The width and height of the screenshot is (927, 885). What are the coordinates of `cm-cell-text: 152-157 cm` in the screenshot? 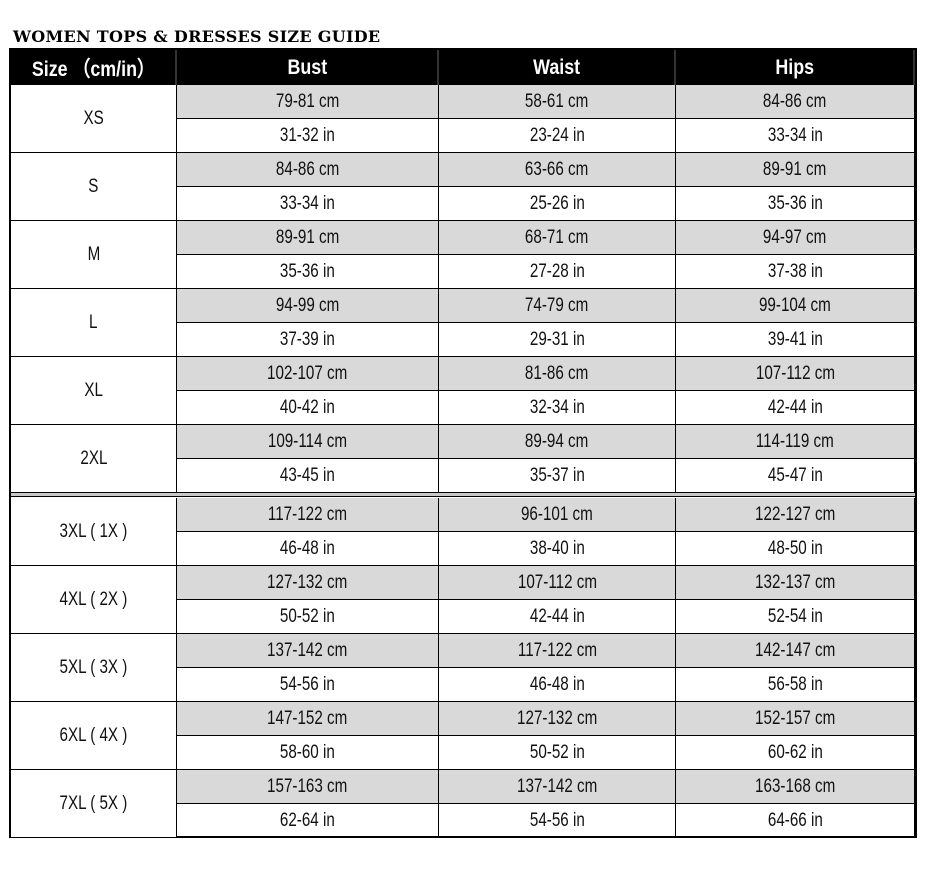 It's located at (795, 718).